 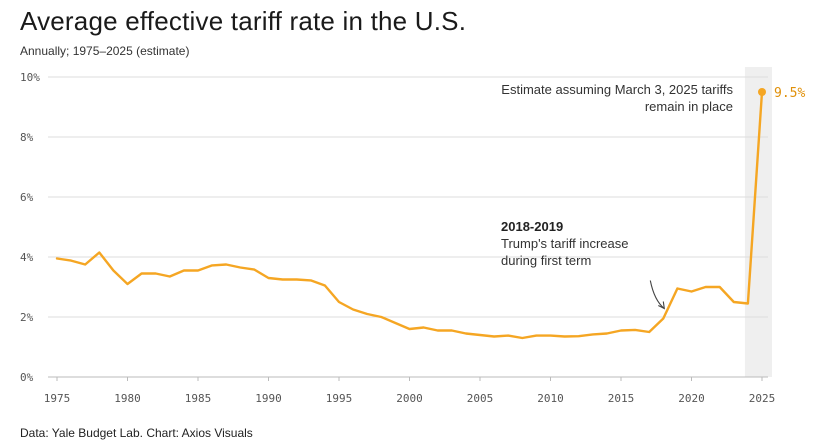 I want to click on arrowhead-icon, so click(x=661, y=305).